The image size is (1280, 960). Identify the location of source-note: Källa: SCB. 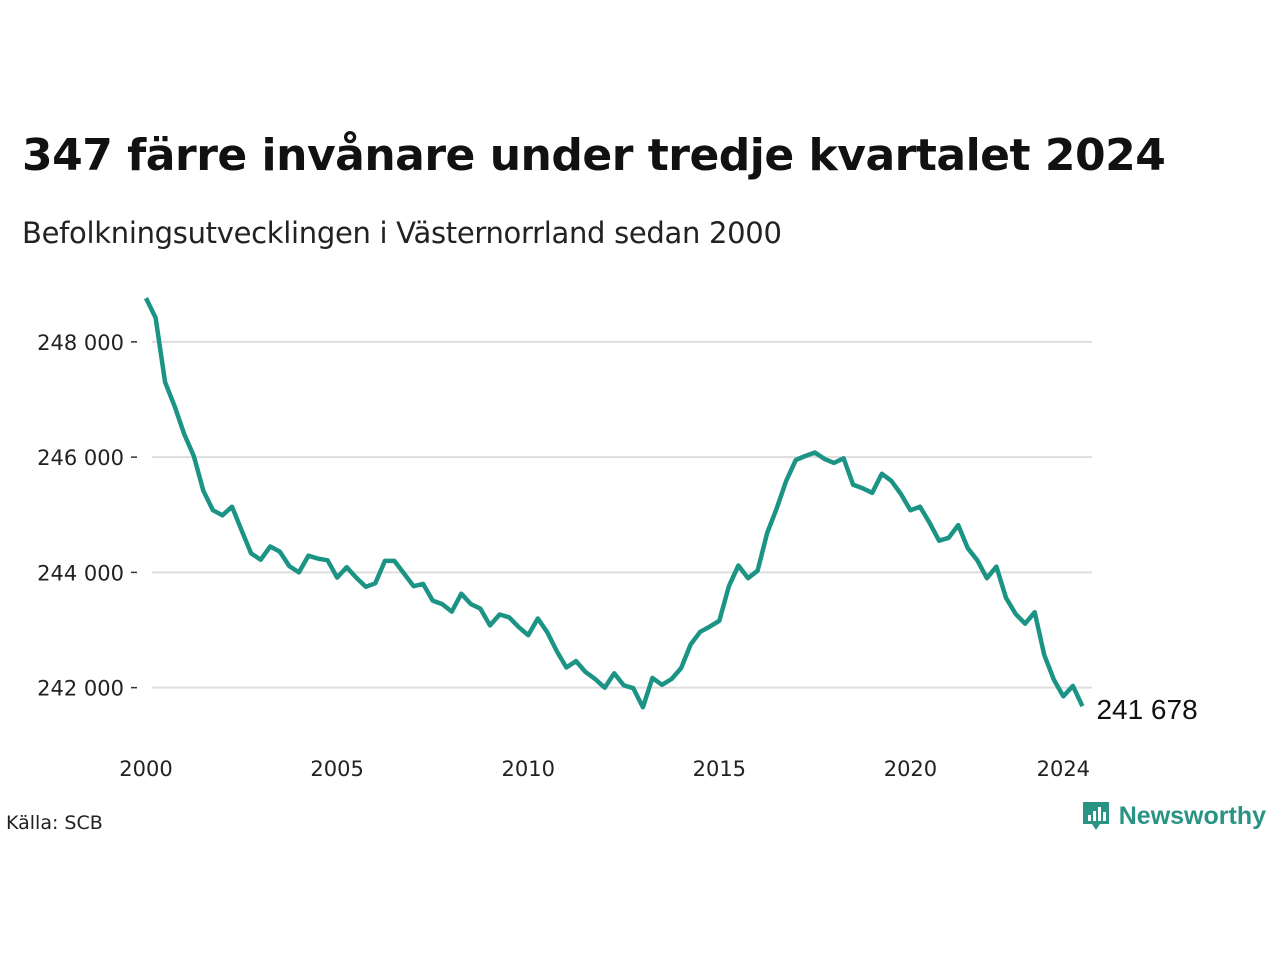
(54, 823).